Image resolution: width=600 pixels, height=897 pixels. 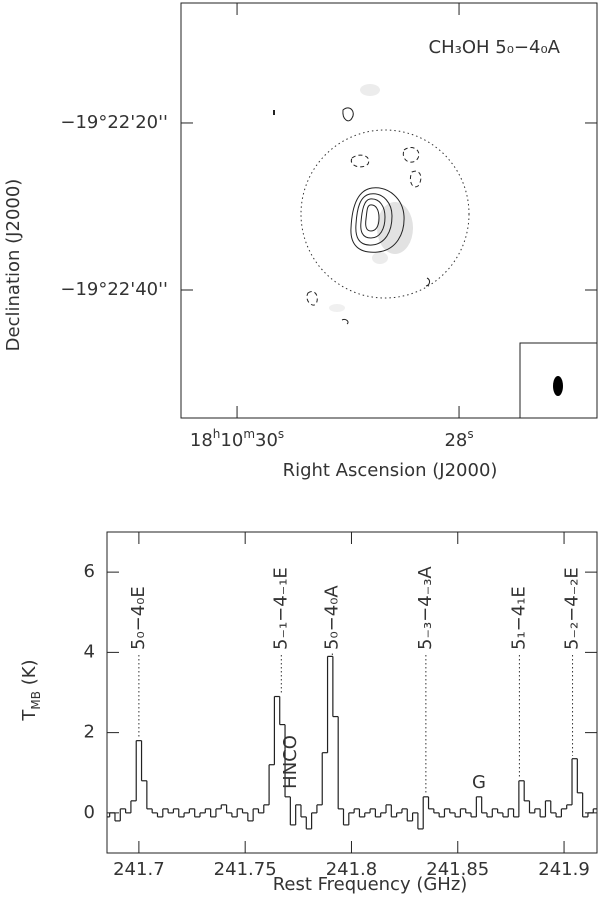 What do you see at coordinates (245, 869) in the screenshot?
I see `x-tick-label: 241.75` at bounding box center [245, 869].